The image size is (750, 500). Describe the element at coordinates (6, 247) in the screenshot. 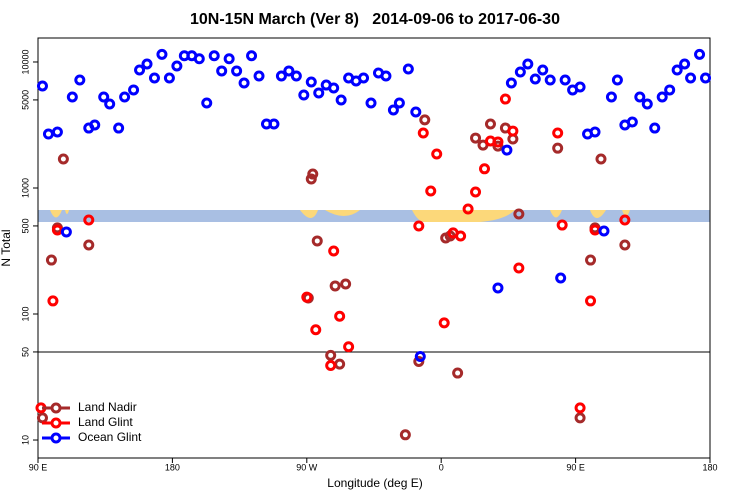

I see `y-axis-label: N Total` at that location.